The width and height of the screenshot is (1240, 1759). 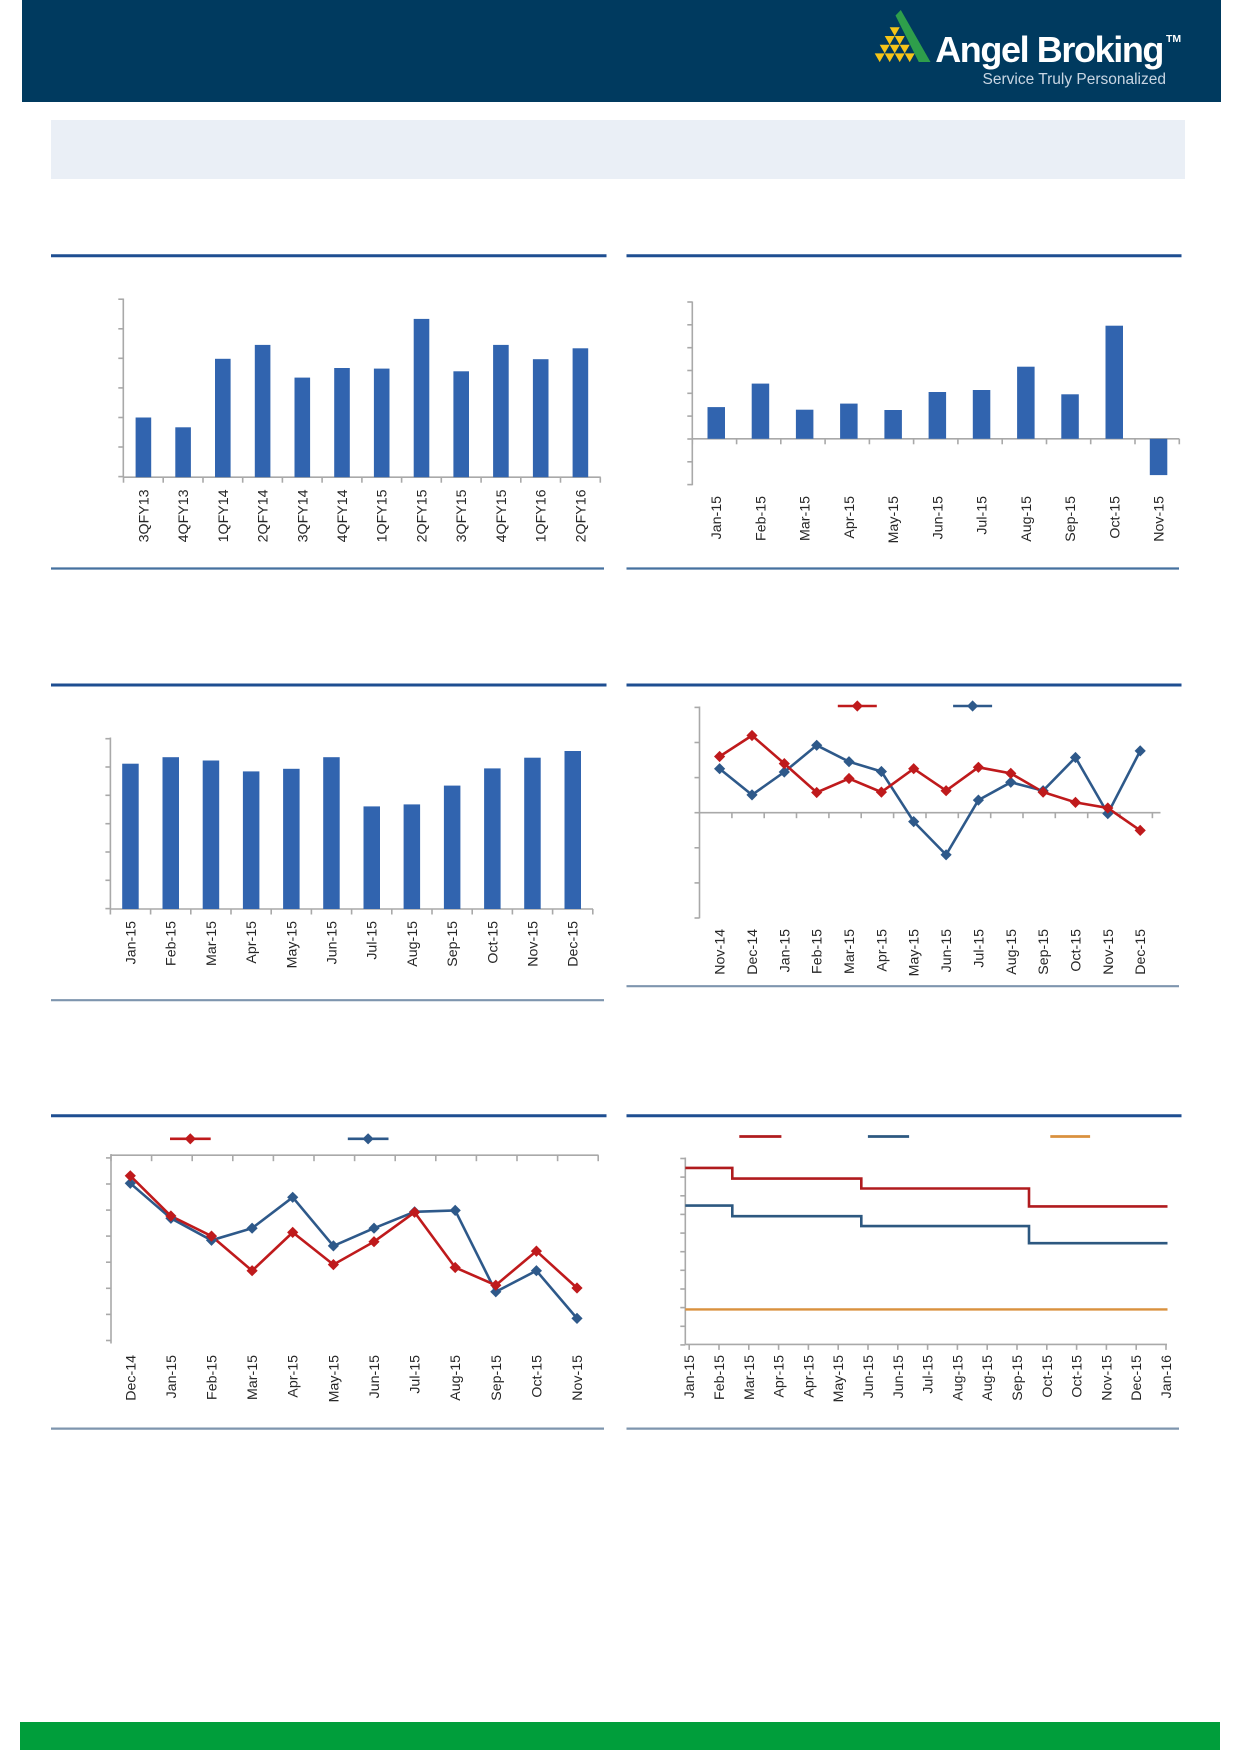 I want to click on svg-text: 1QFY14, so click(x=224, y=515).